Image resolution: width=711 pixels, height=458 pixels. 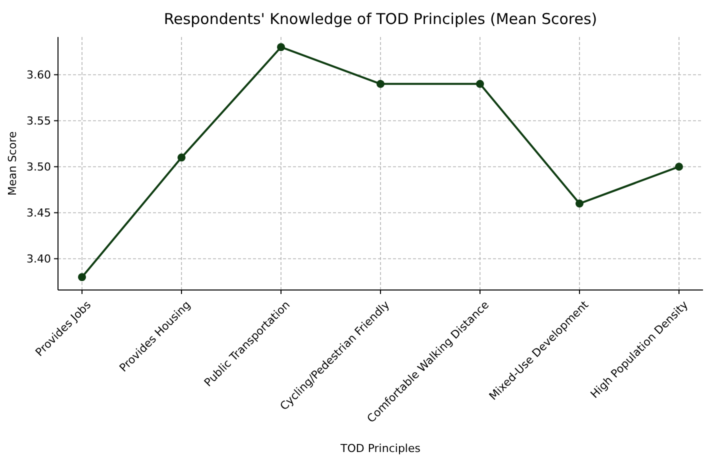 I want to click on y-tick-label: 3.60, so click(x=38, y=75).